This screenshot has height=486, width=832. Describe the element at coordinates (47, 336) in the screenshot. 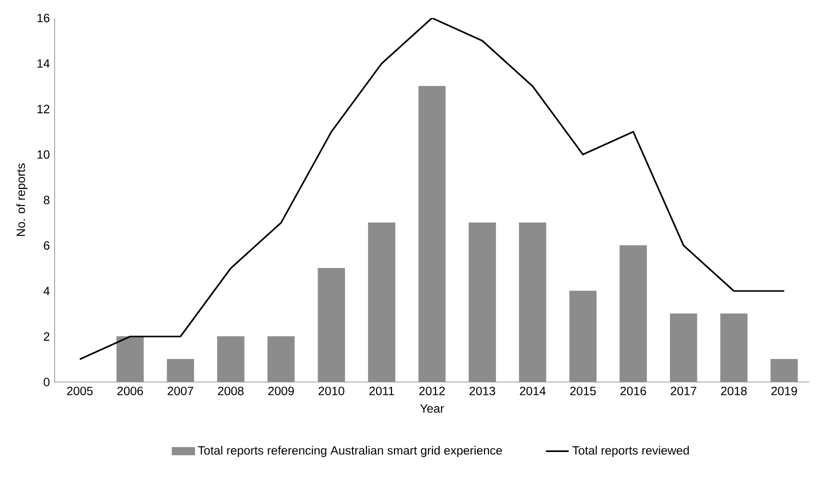

I see `y-tick-label: 2` at that location.